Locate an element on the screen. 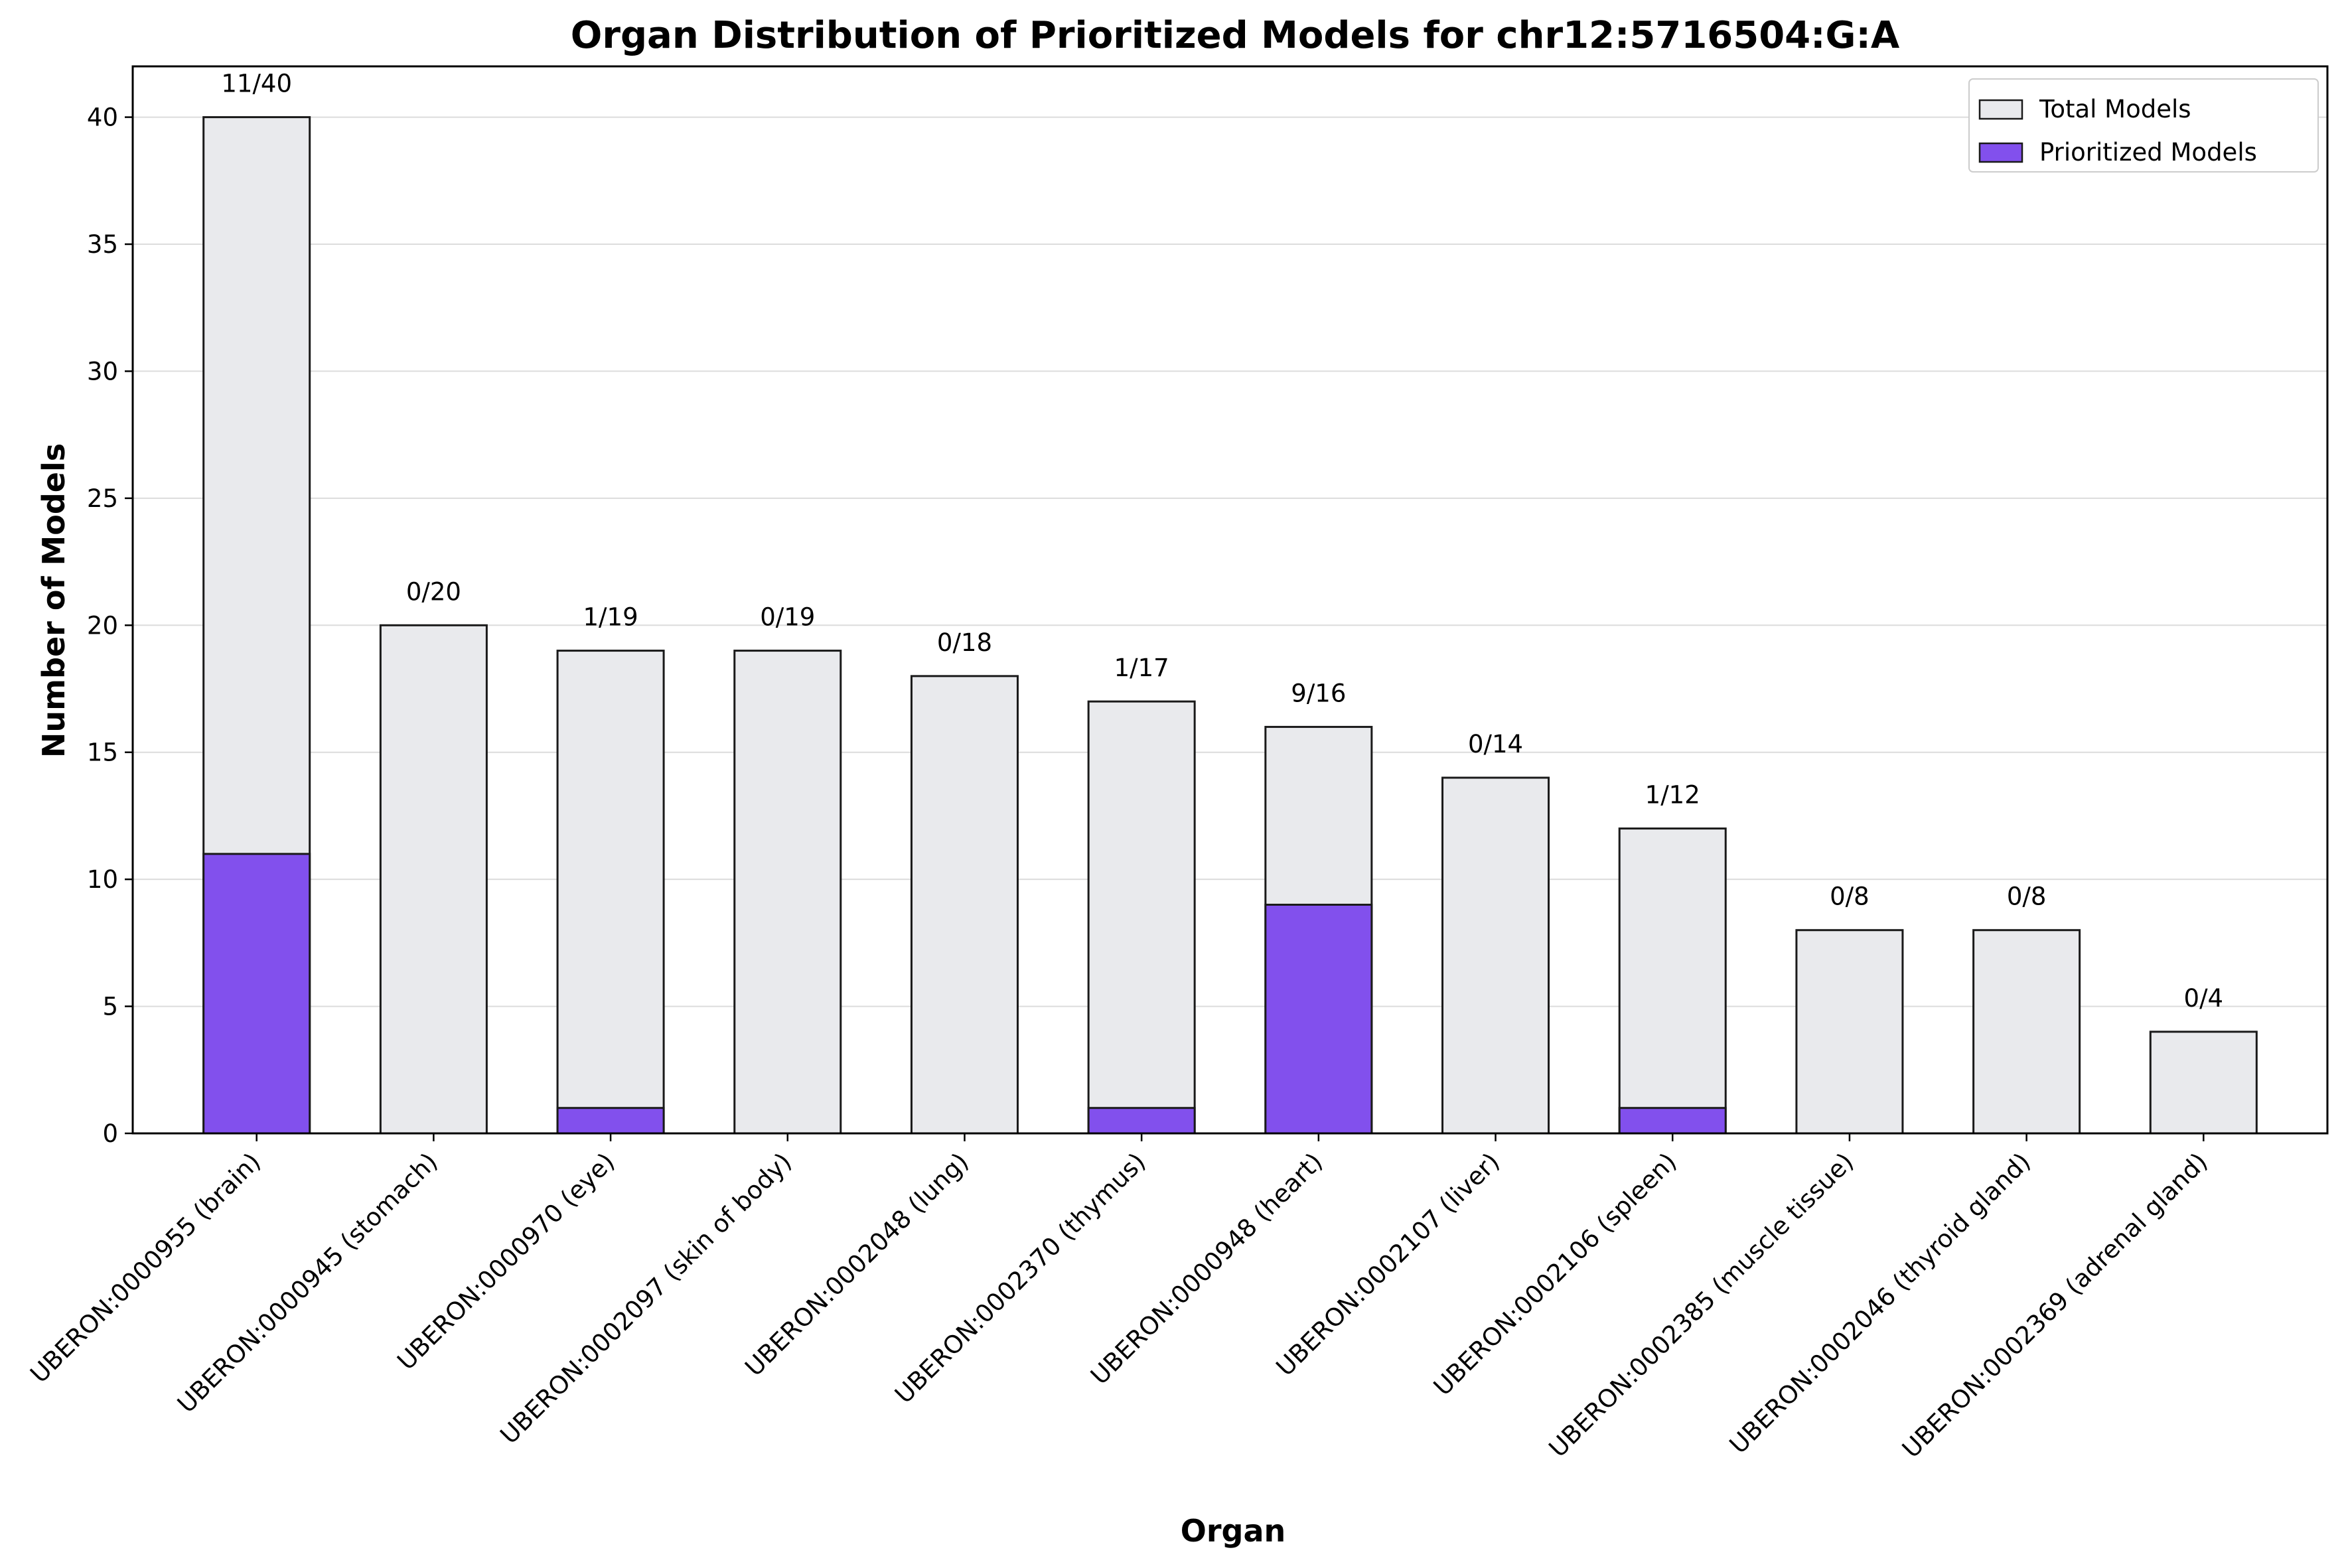  bar-value-label: 0/20 is located at coordinates (433, 591).